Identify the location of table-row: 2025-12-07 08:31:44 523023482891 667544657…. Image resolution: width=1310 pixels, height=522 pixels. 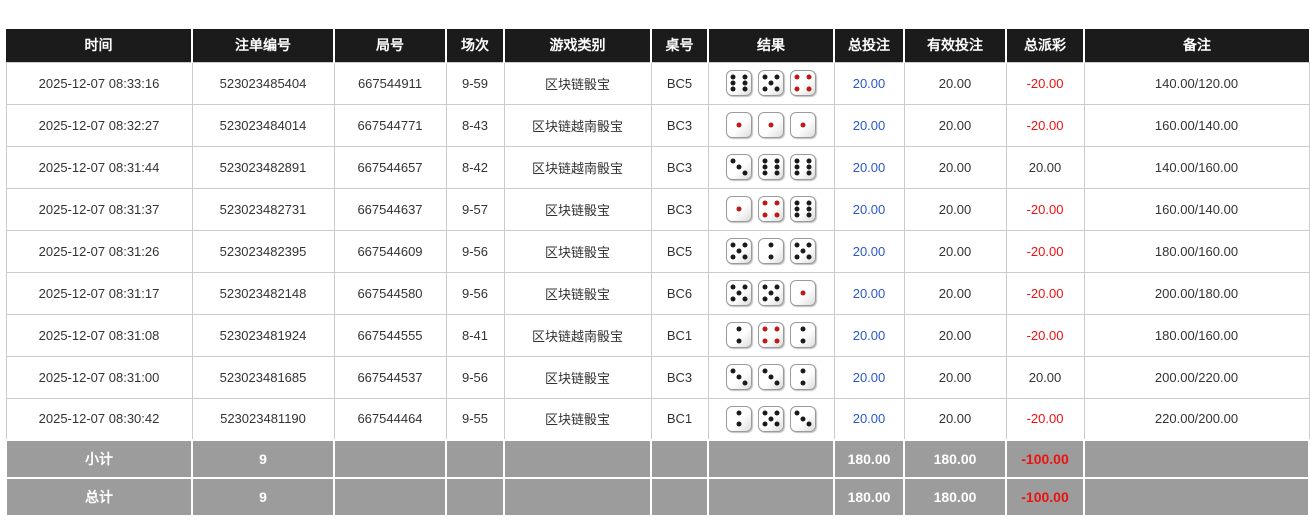
(657, 167).